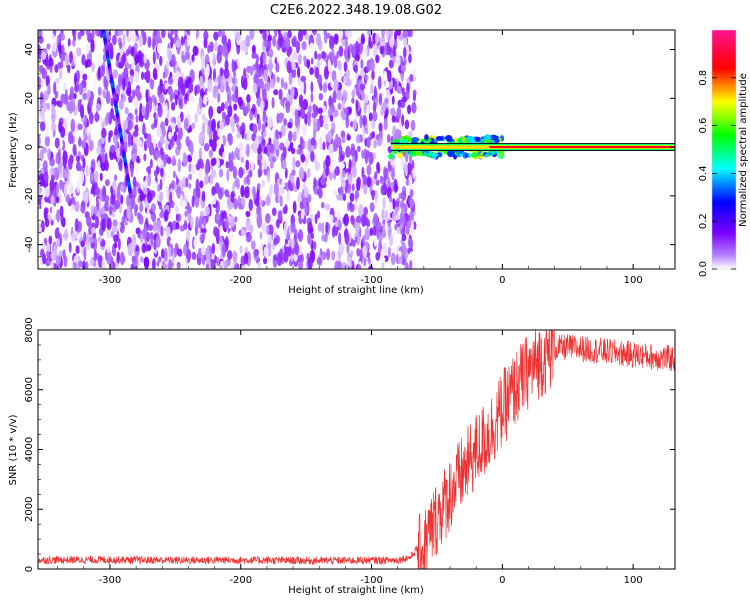 The width and height of the screenshot is (750, 600). I want to click on snr-y-tick-label: 6000, so click(29, 389).